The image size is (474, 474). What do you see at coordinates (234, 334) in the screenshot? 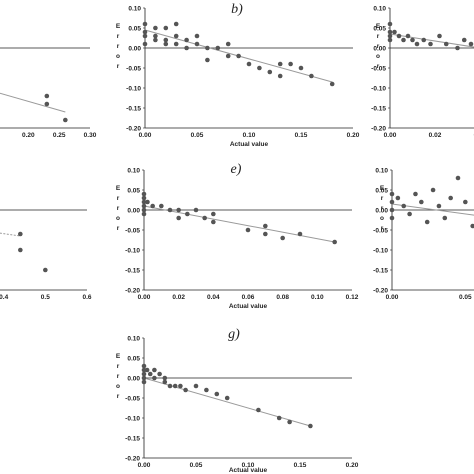
I see `panel-label: g)` at bounding box center [234, 334].